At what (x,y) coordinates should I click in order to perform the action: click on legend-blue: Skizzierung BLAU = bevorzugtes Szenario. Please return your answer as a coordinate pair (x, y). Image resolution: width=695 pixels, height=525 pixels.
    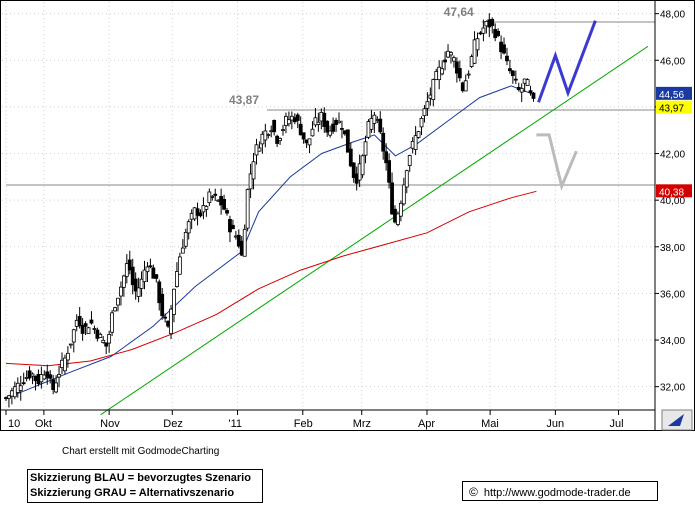
    Looking at the image, I should click on (140, 478).